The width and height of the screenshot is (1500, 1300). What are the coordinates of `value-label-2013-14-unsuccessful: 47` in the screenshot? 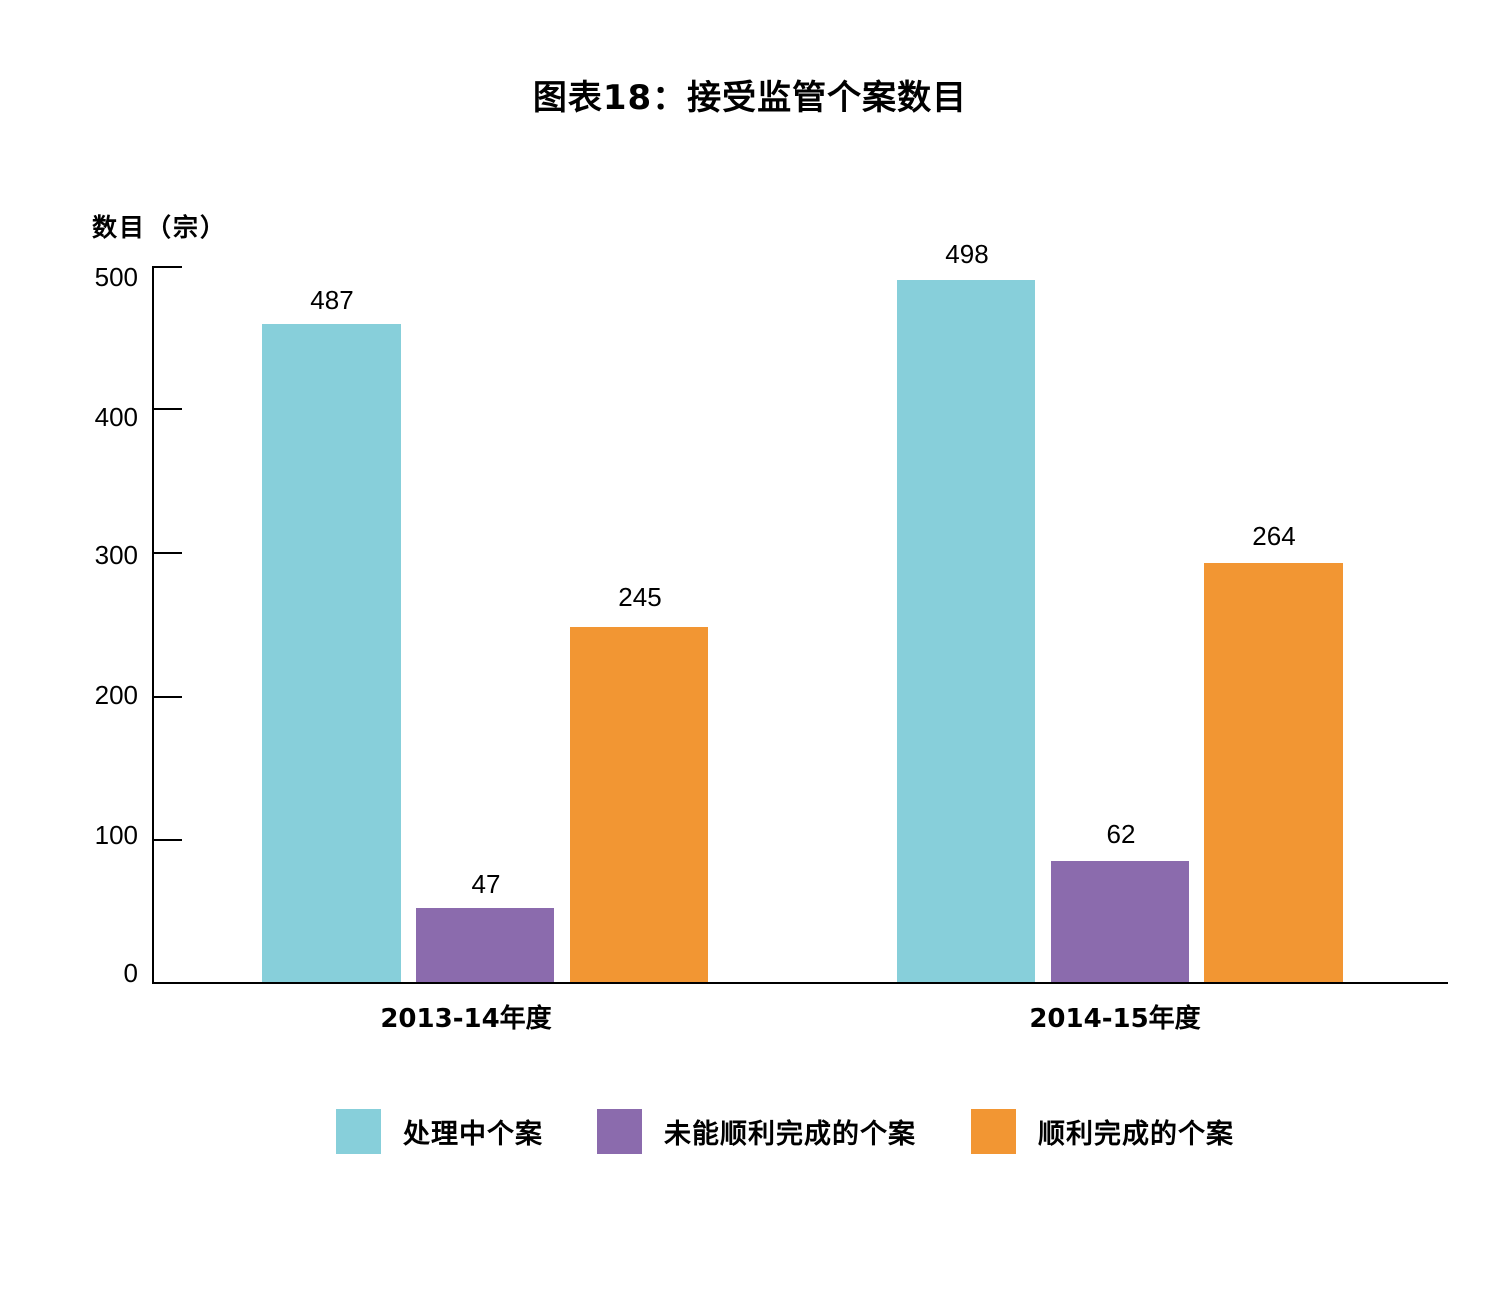 It's located at (486, 884).